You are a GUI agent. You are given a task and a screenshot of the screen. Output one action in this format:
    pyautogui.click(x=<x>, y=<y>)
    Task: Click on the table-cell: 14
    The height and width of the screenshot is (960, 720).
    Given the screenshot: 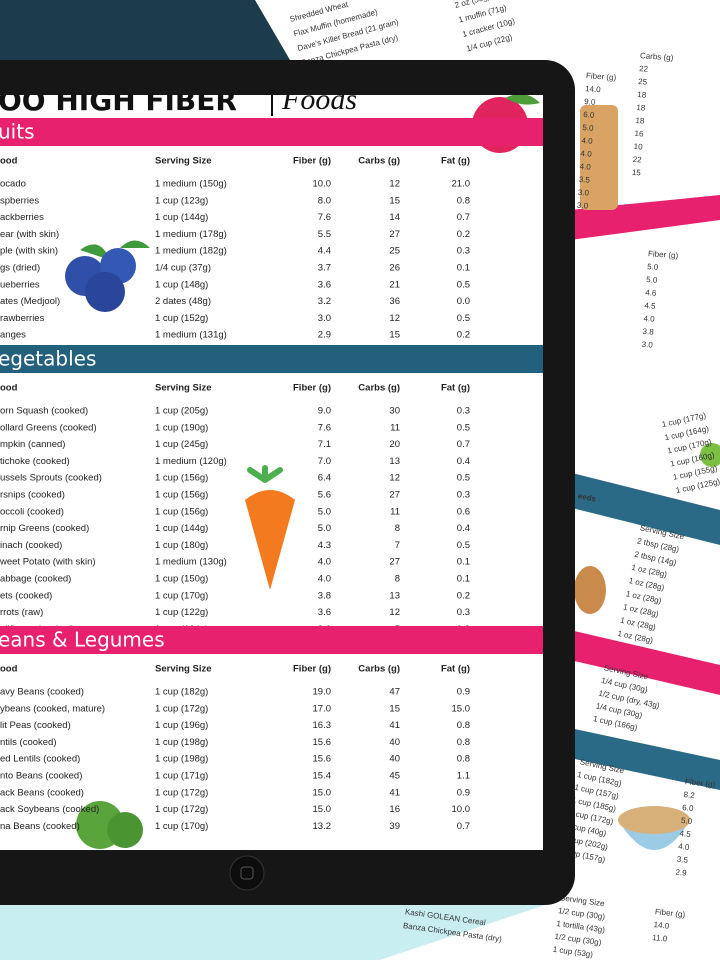 What is the action you would take?
    pyautogui.click(x=394, y=217)
    